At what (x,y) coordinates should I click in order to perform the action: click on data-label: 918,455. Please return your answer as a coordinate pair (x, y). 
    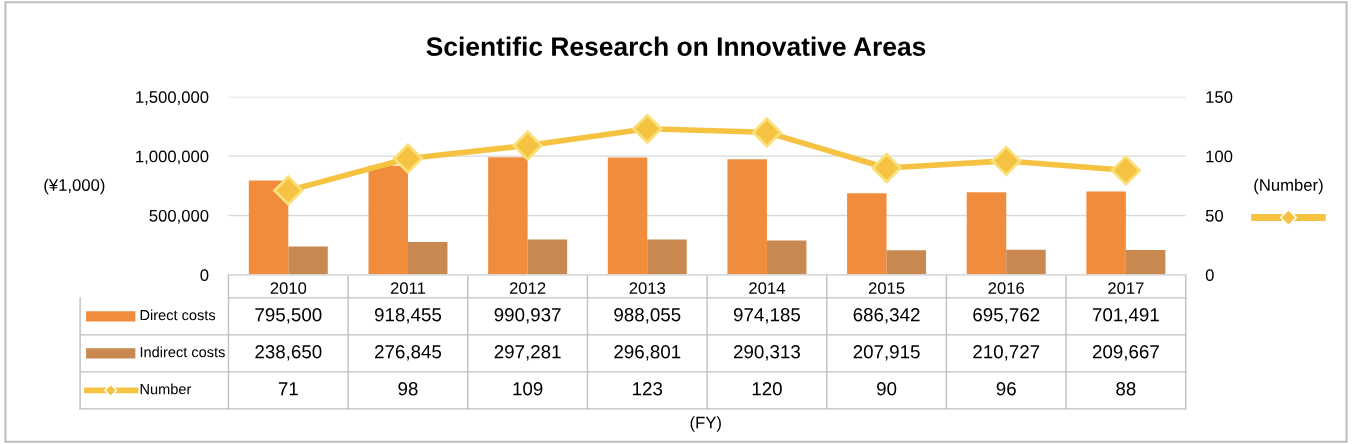
    Looking at the image, I should click on (408, 316).